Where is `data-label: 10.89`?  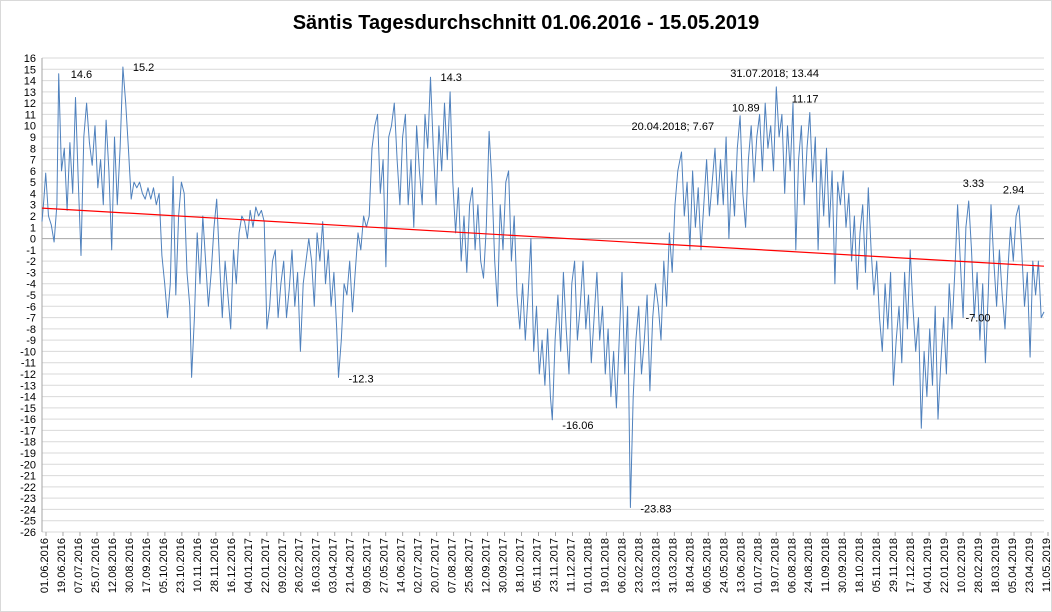 data-label: 10.89 is located at coordinates (746, 109).